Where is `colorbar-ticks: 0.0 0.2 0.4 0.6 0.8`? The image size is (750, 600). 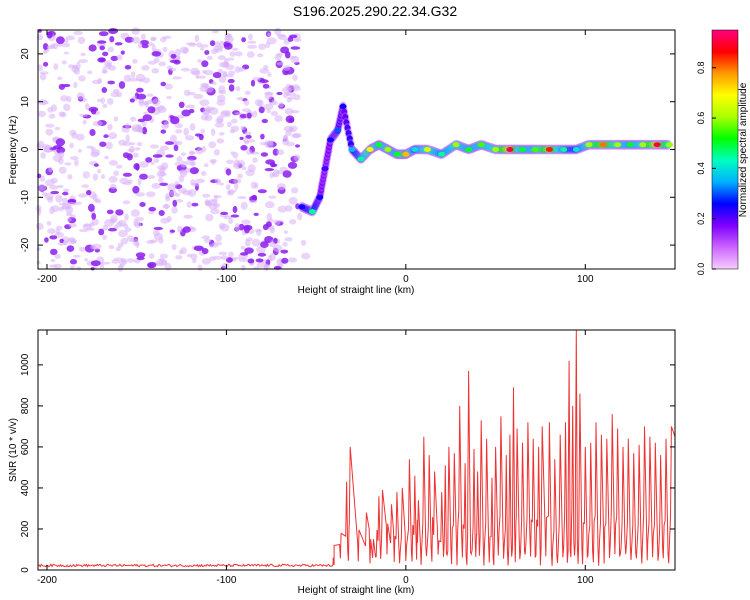 colorbar-ticks: 0.0 0.2 0.4 0.6 0.8 is located at coordinates (706, 168).